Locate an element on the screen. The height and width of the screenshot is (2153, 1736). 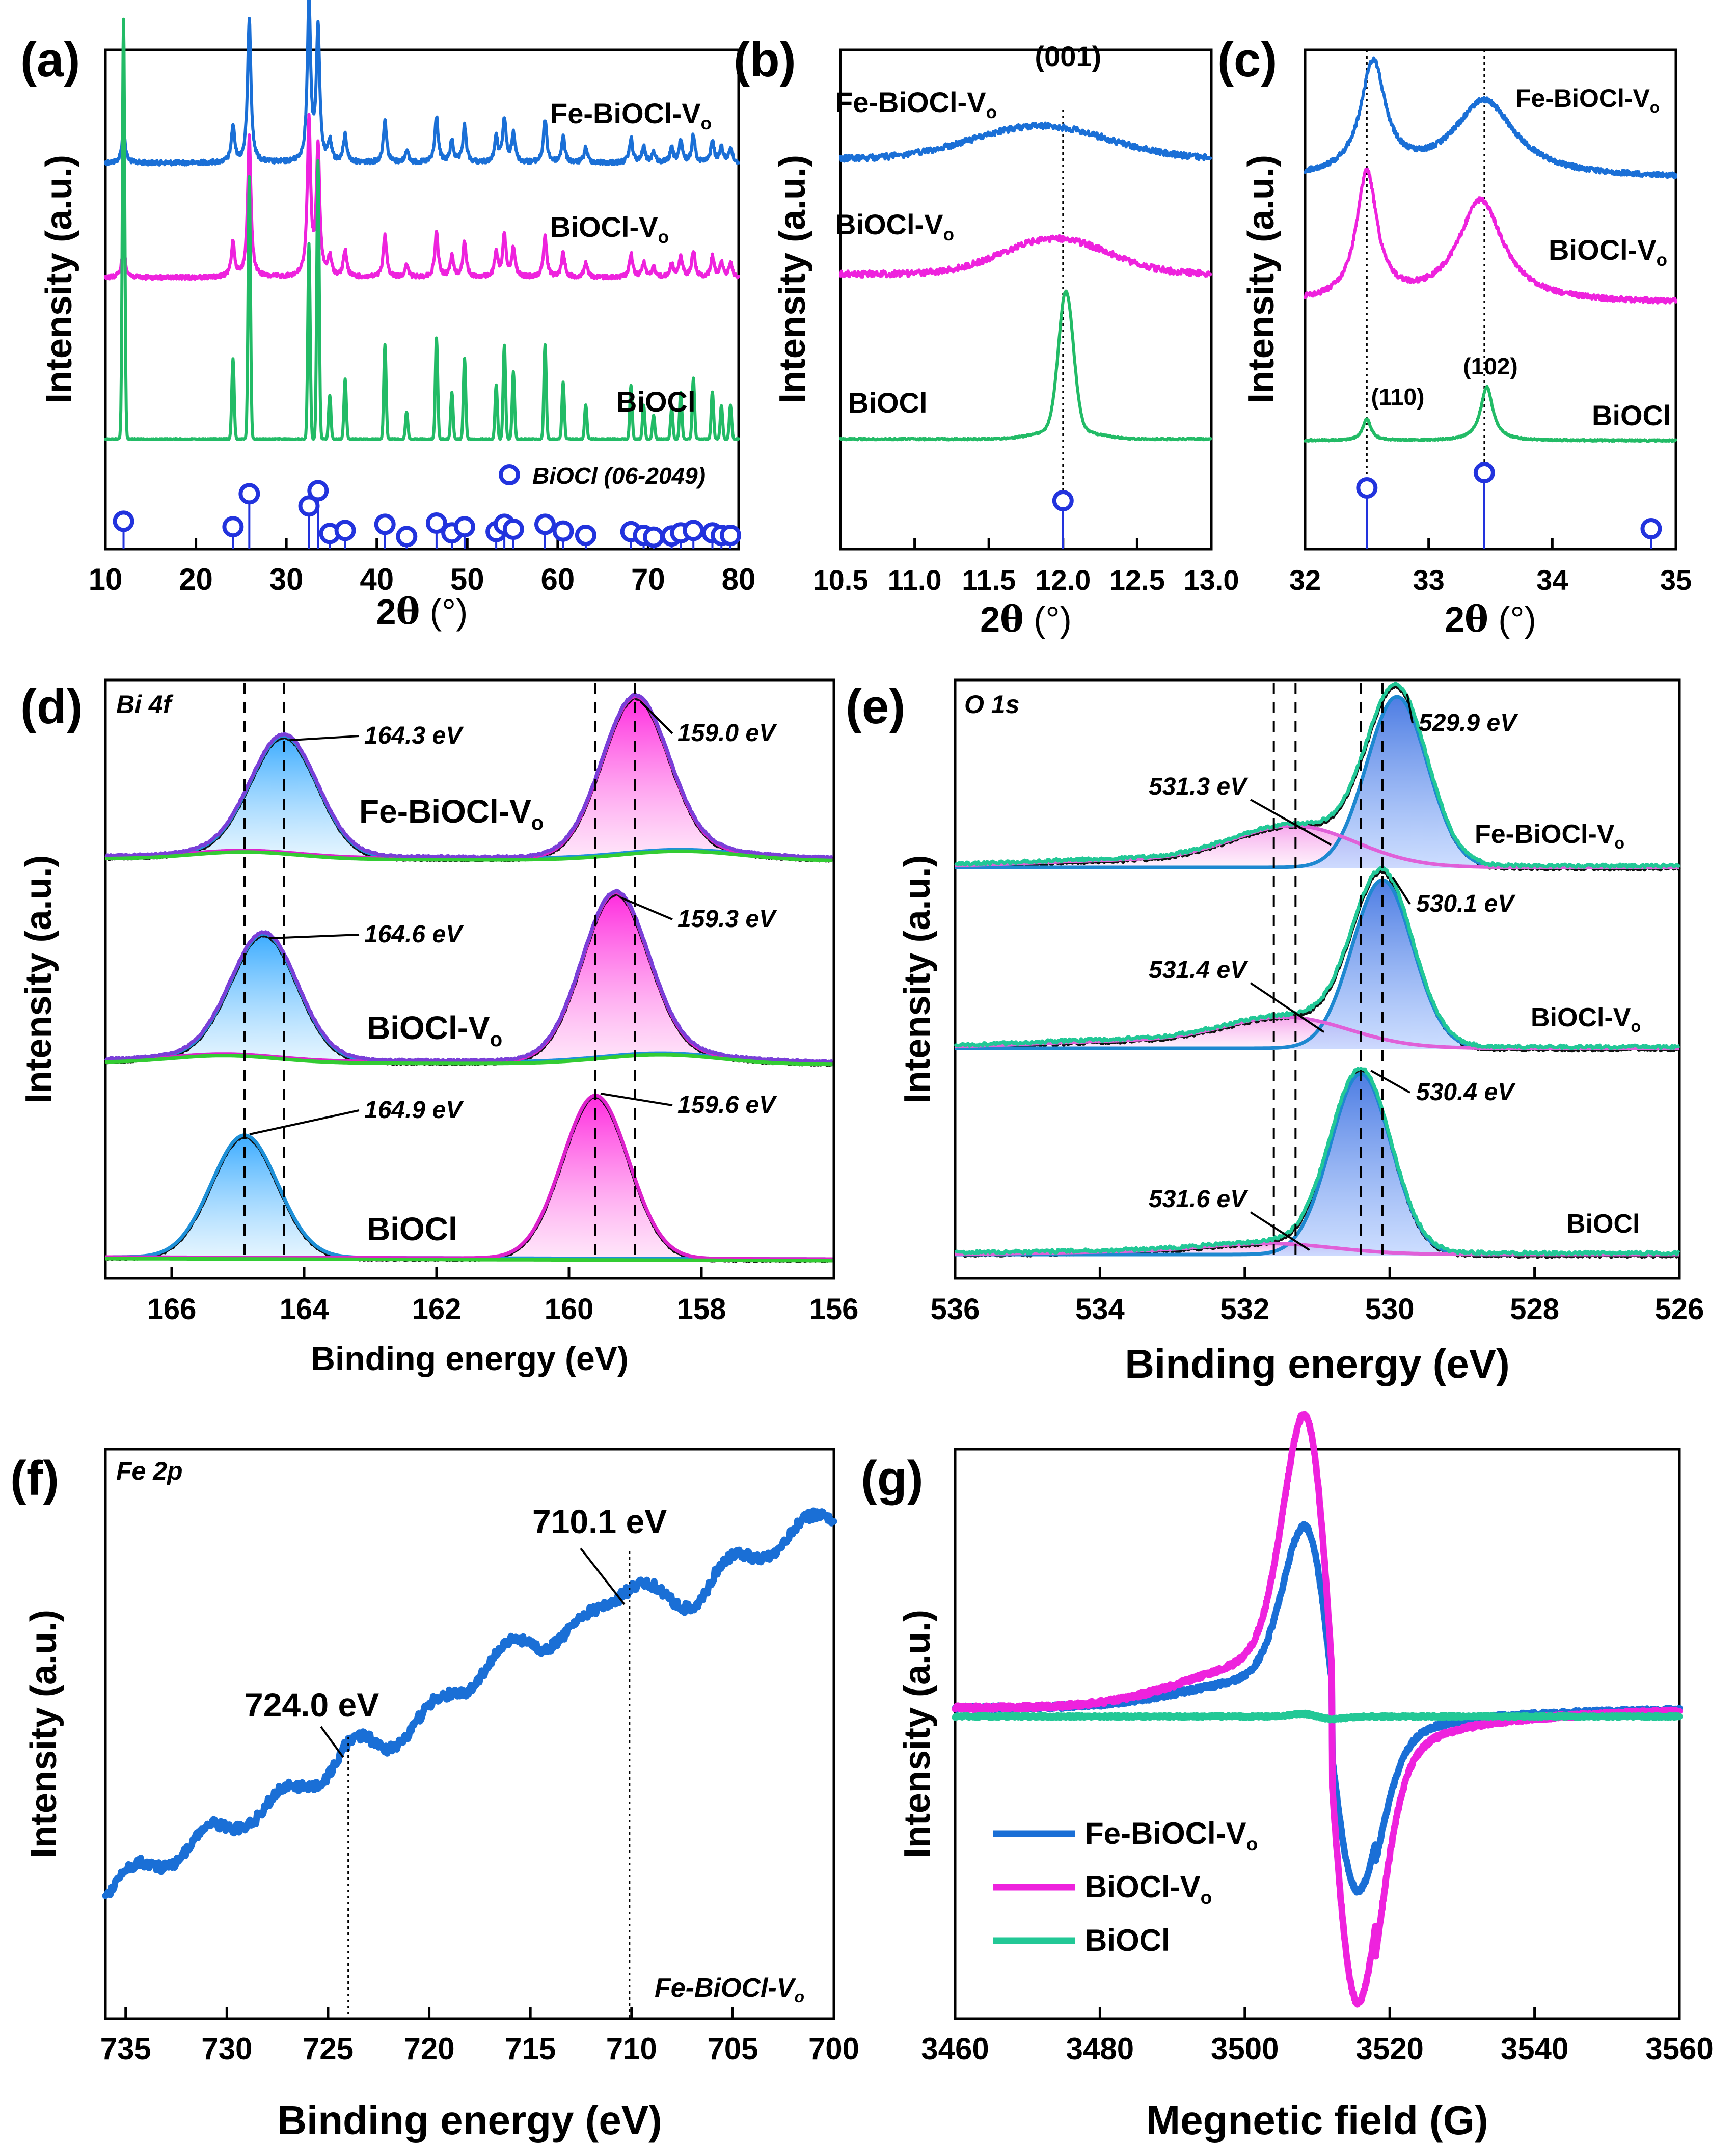
x-tick-label: 530 is located at coordinates (1390, 1309).